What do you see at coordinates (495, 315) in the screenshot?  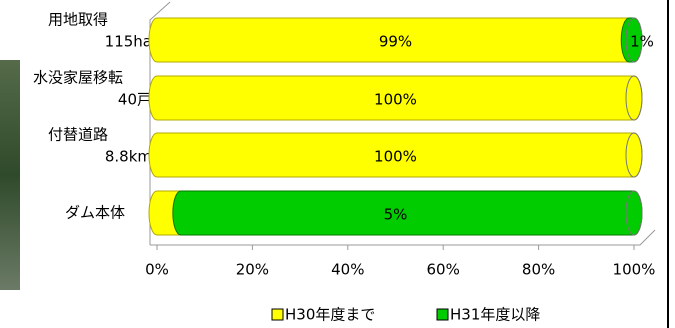 I see `legend-label: H31年度以降` at bounding box center [495, 315].